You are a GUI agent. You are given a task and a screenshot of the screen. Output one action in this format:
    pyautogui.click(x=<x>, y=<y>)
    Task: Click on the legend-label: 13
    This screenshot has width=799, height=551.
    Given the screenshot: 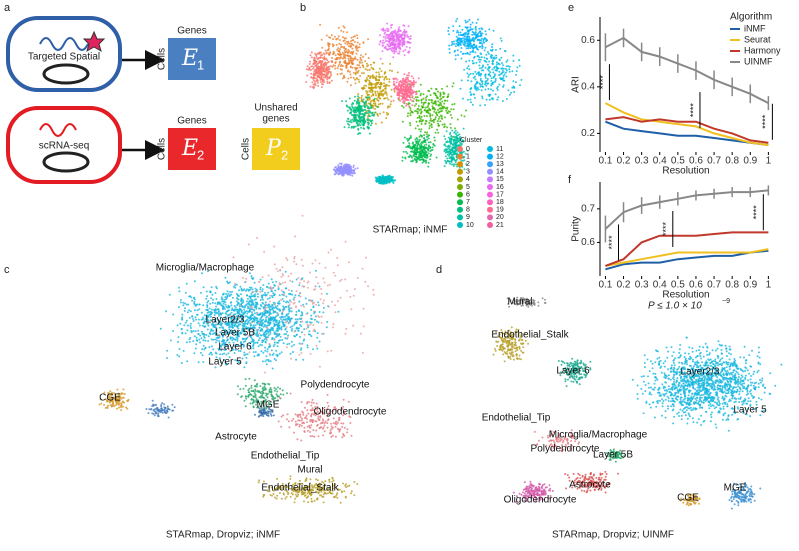 What is the action you would take?
    pyautogui.click(x=500, y=164)
    